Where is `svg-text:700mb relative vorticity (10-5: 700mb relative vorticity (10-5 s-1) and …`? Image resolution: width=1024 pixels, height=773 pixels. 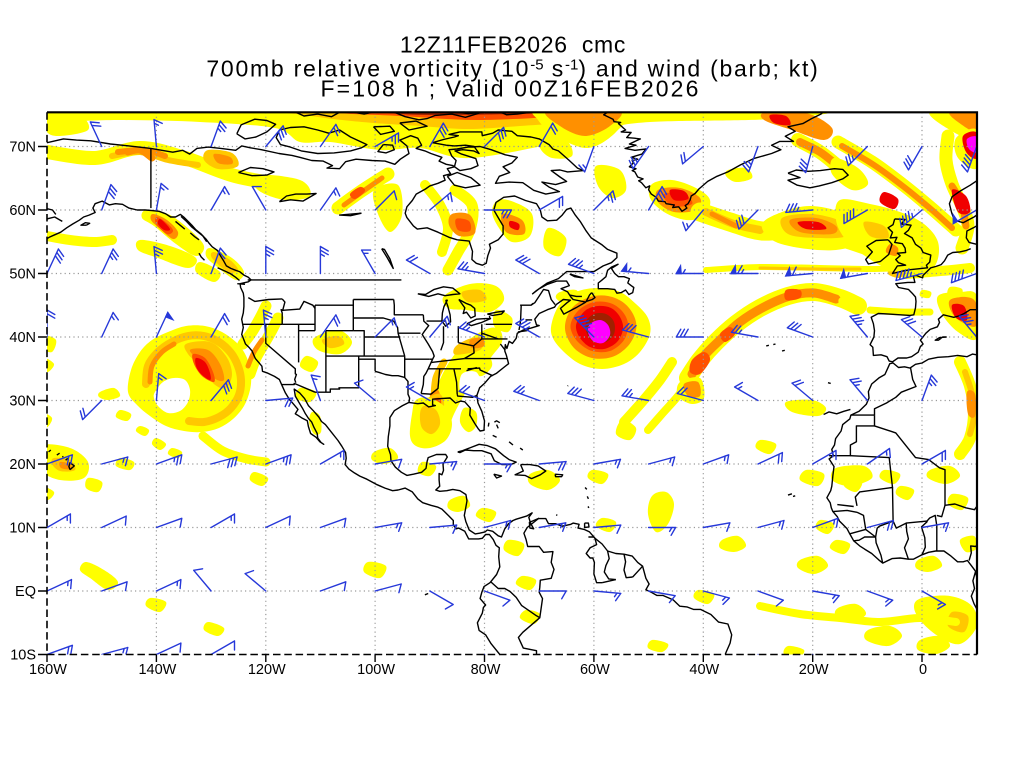 svg-text:700mb relative vorticity (10-5: 700mb relative vorticity (10-5 s-1) and … is located at coordinates (512, 68).